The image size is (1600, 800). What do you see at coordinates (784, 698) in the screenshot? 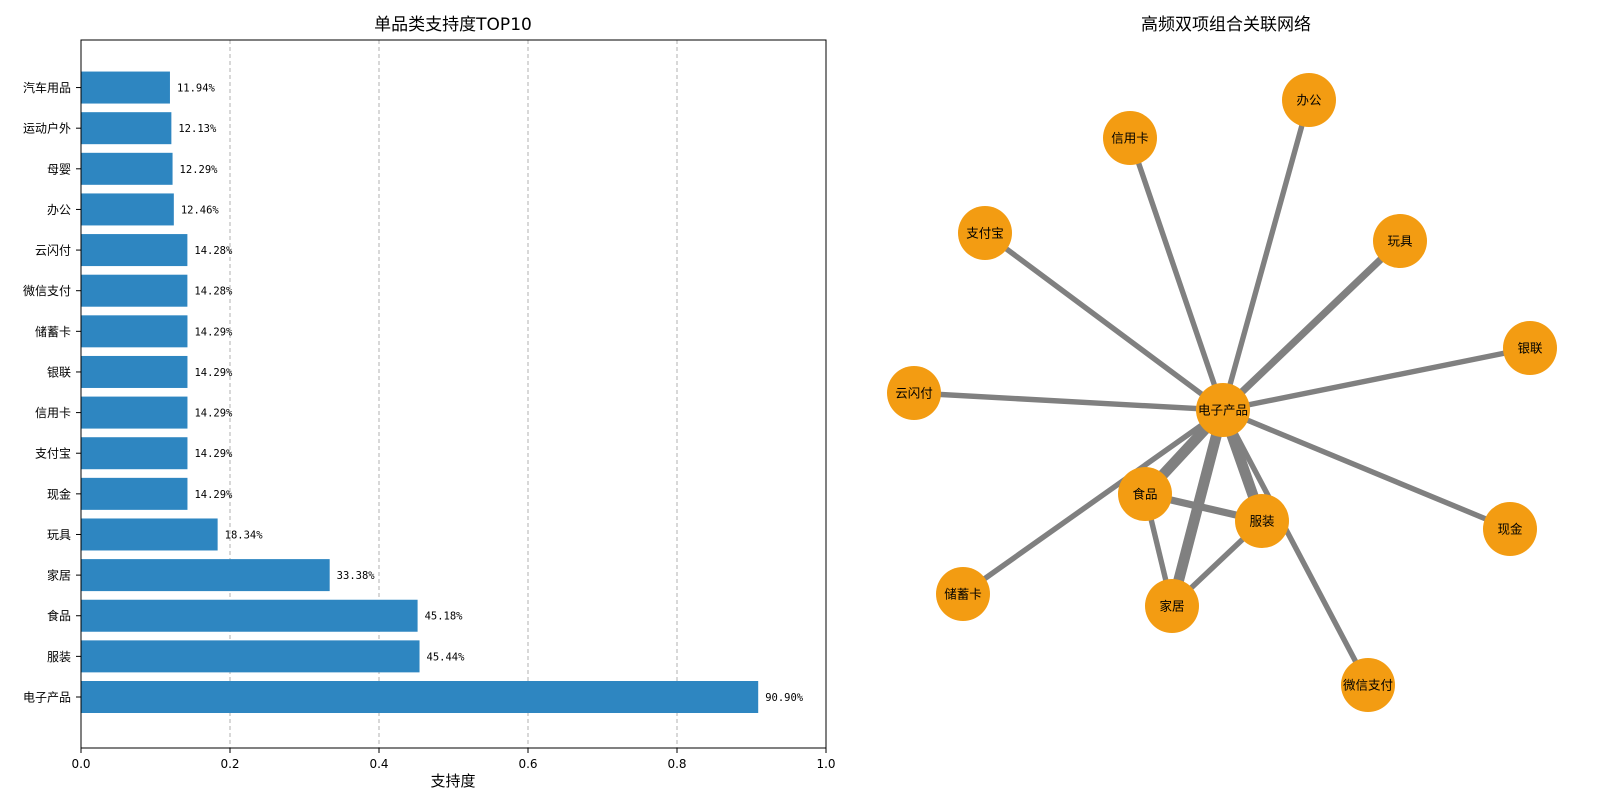
I see `bar-value-label: 90.90%` at bounding box center [784, 698].